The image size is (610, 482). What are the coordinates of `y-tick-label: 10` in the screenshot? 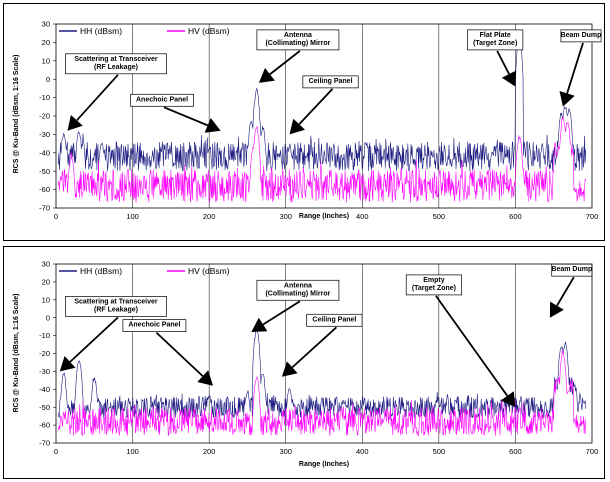 It's located at (46, 299).